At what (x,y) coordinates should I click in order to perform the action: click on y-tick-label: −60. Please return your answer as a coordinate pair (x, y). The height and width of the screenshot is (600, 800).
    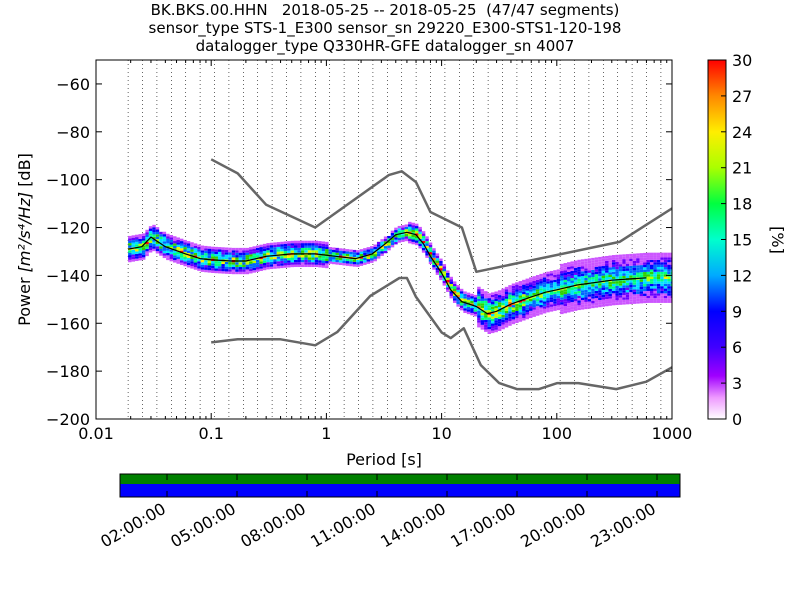
    Looking at the image, I should click on (73, 84).